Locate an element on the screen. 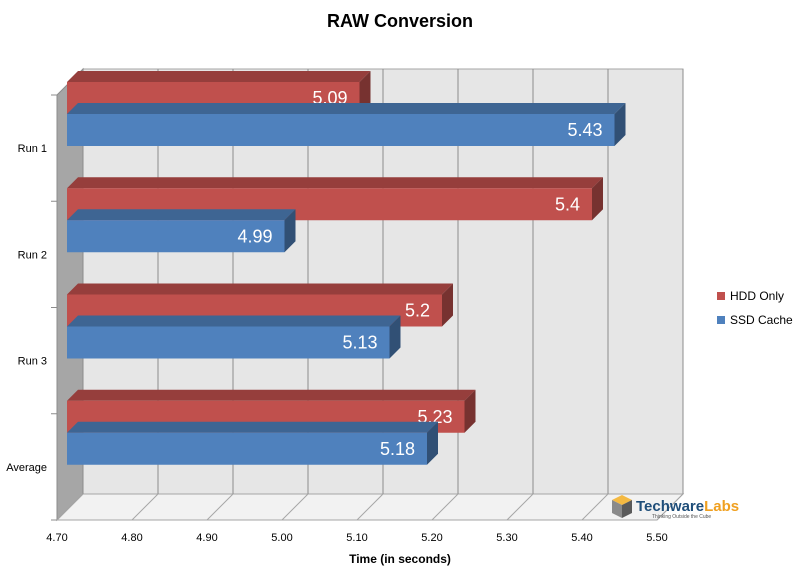  x-tick-label: 5.10 is located at coordinates (356, 538).